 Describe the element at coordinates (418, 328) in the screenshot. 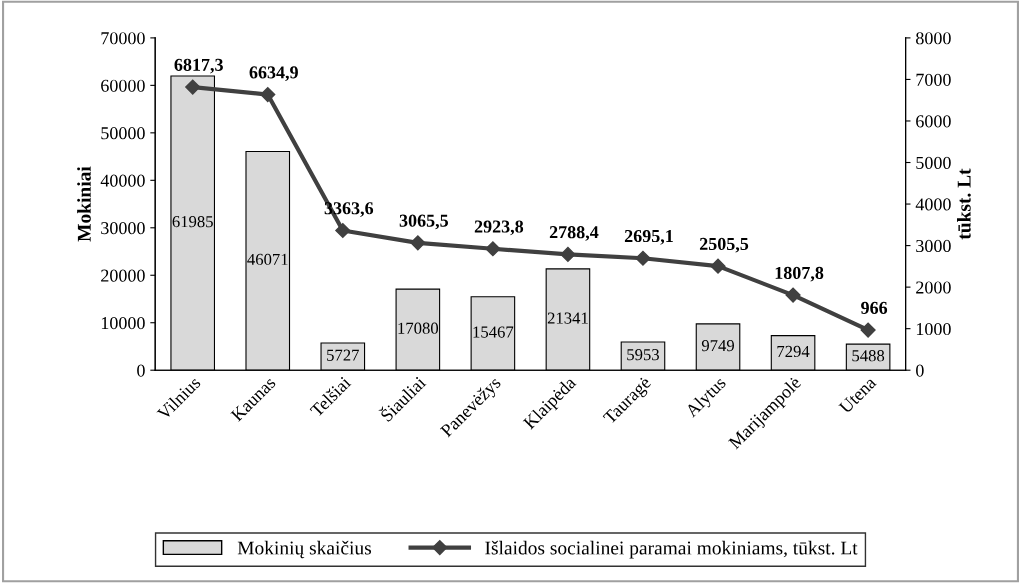

I see `data-label: 17080` at that location.